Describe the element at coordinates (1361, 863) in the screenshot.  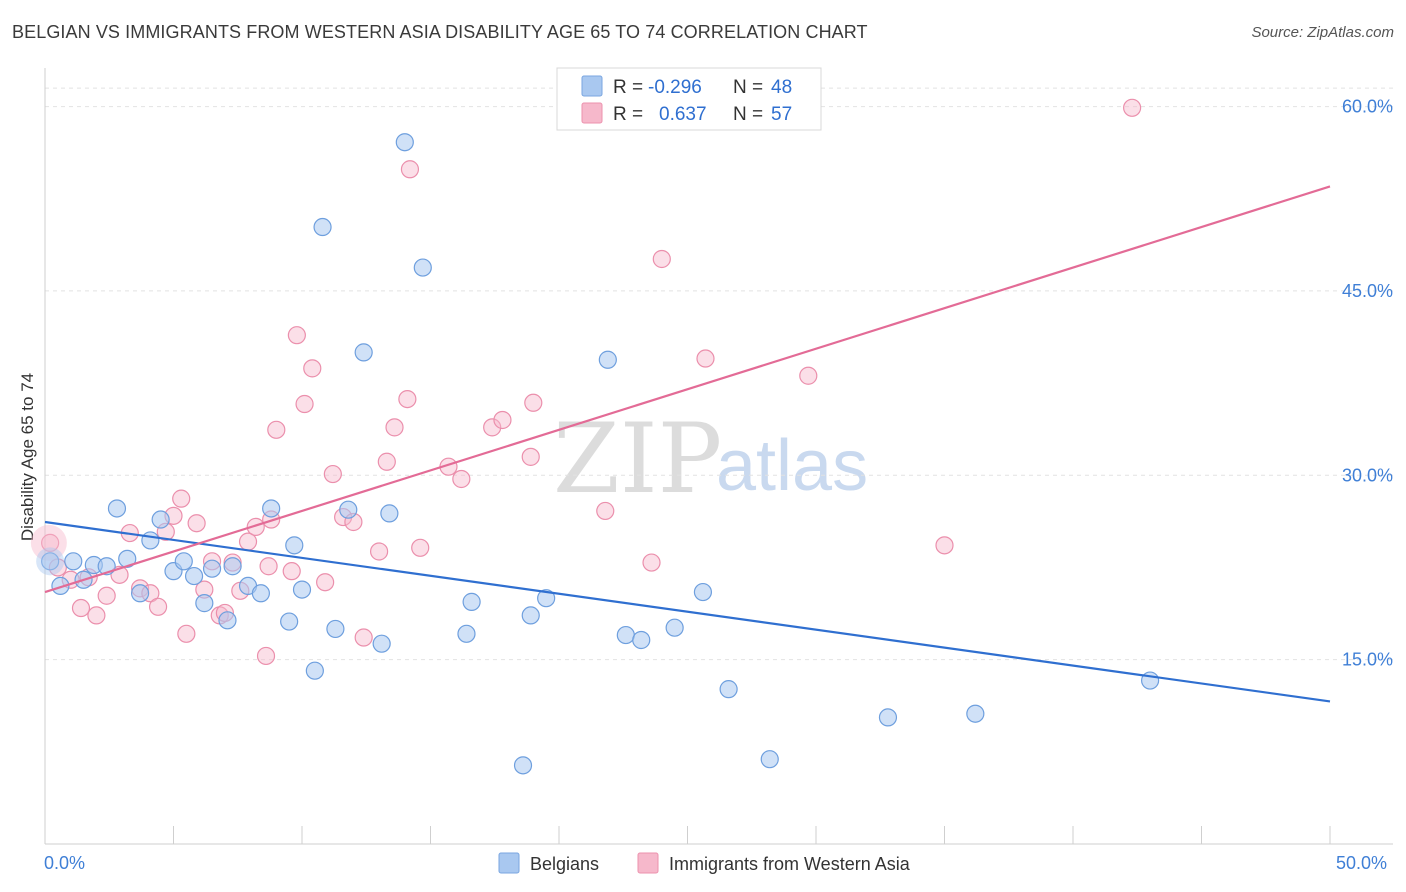
I see `x-tick-label-max: 50.0%` at that location.